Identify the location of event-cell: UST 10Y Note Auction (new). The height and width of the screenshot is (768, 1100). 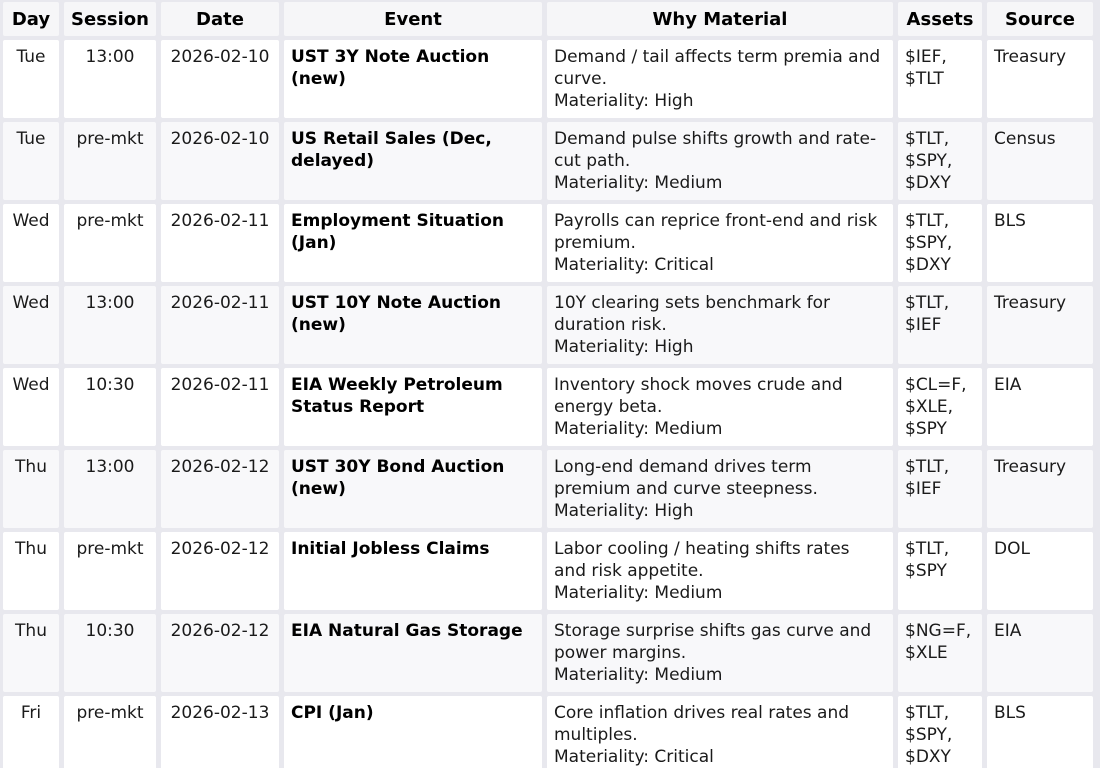
(413, 325).